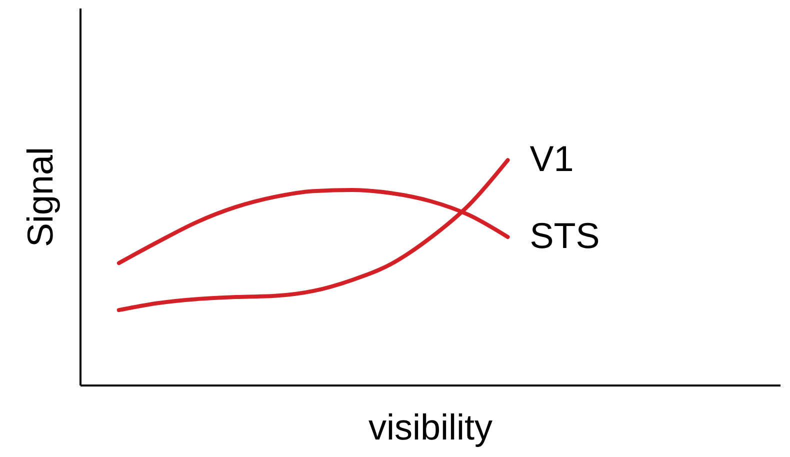  Describe the element at coordinates (565, 235) in the screenshot. I see `series-label: STS` at that location.